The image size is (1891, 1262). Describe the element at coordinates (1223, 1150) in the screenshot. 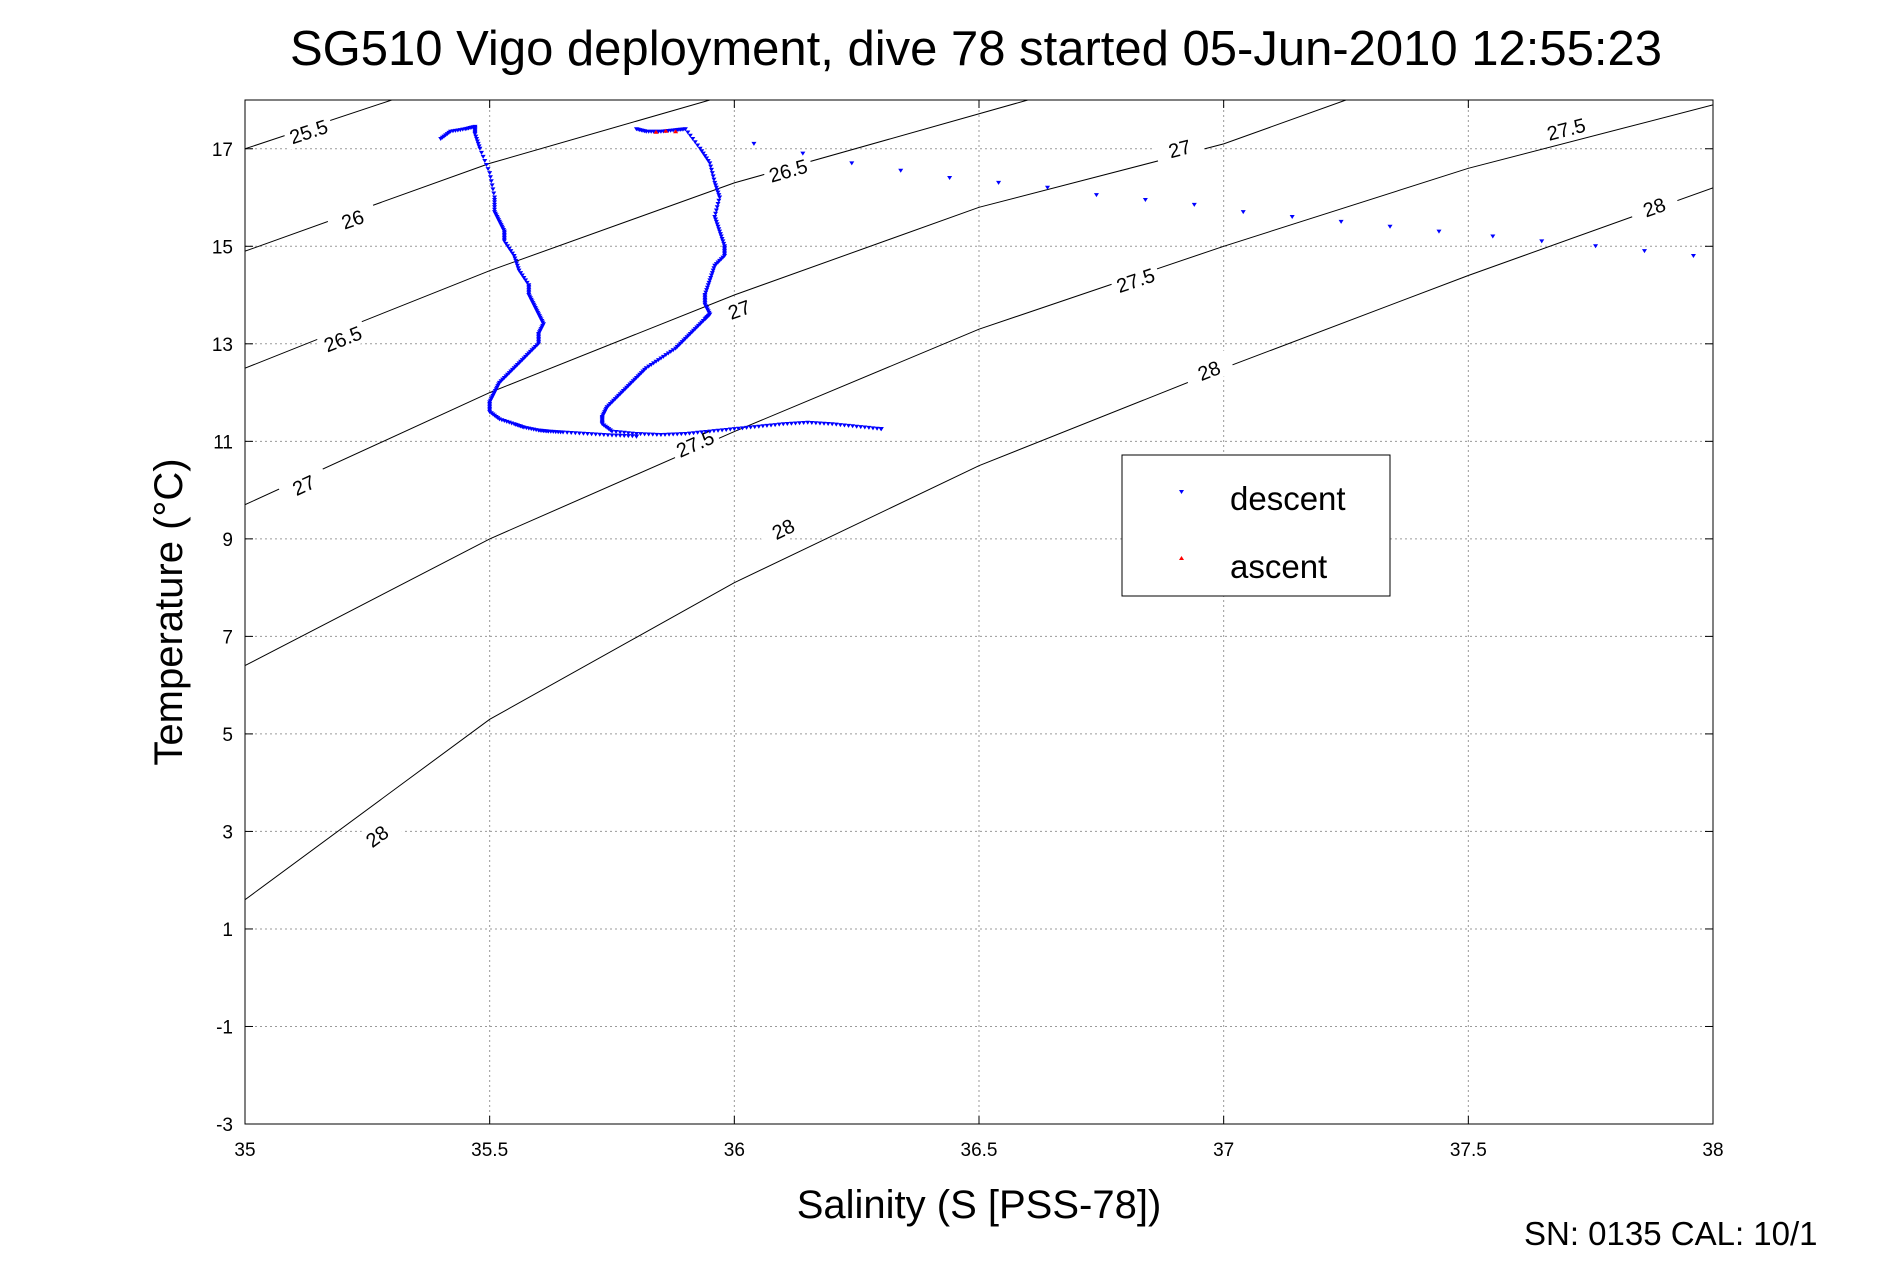

I see `x-tick-label: 37` at that location.